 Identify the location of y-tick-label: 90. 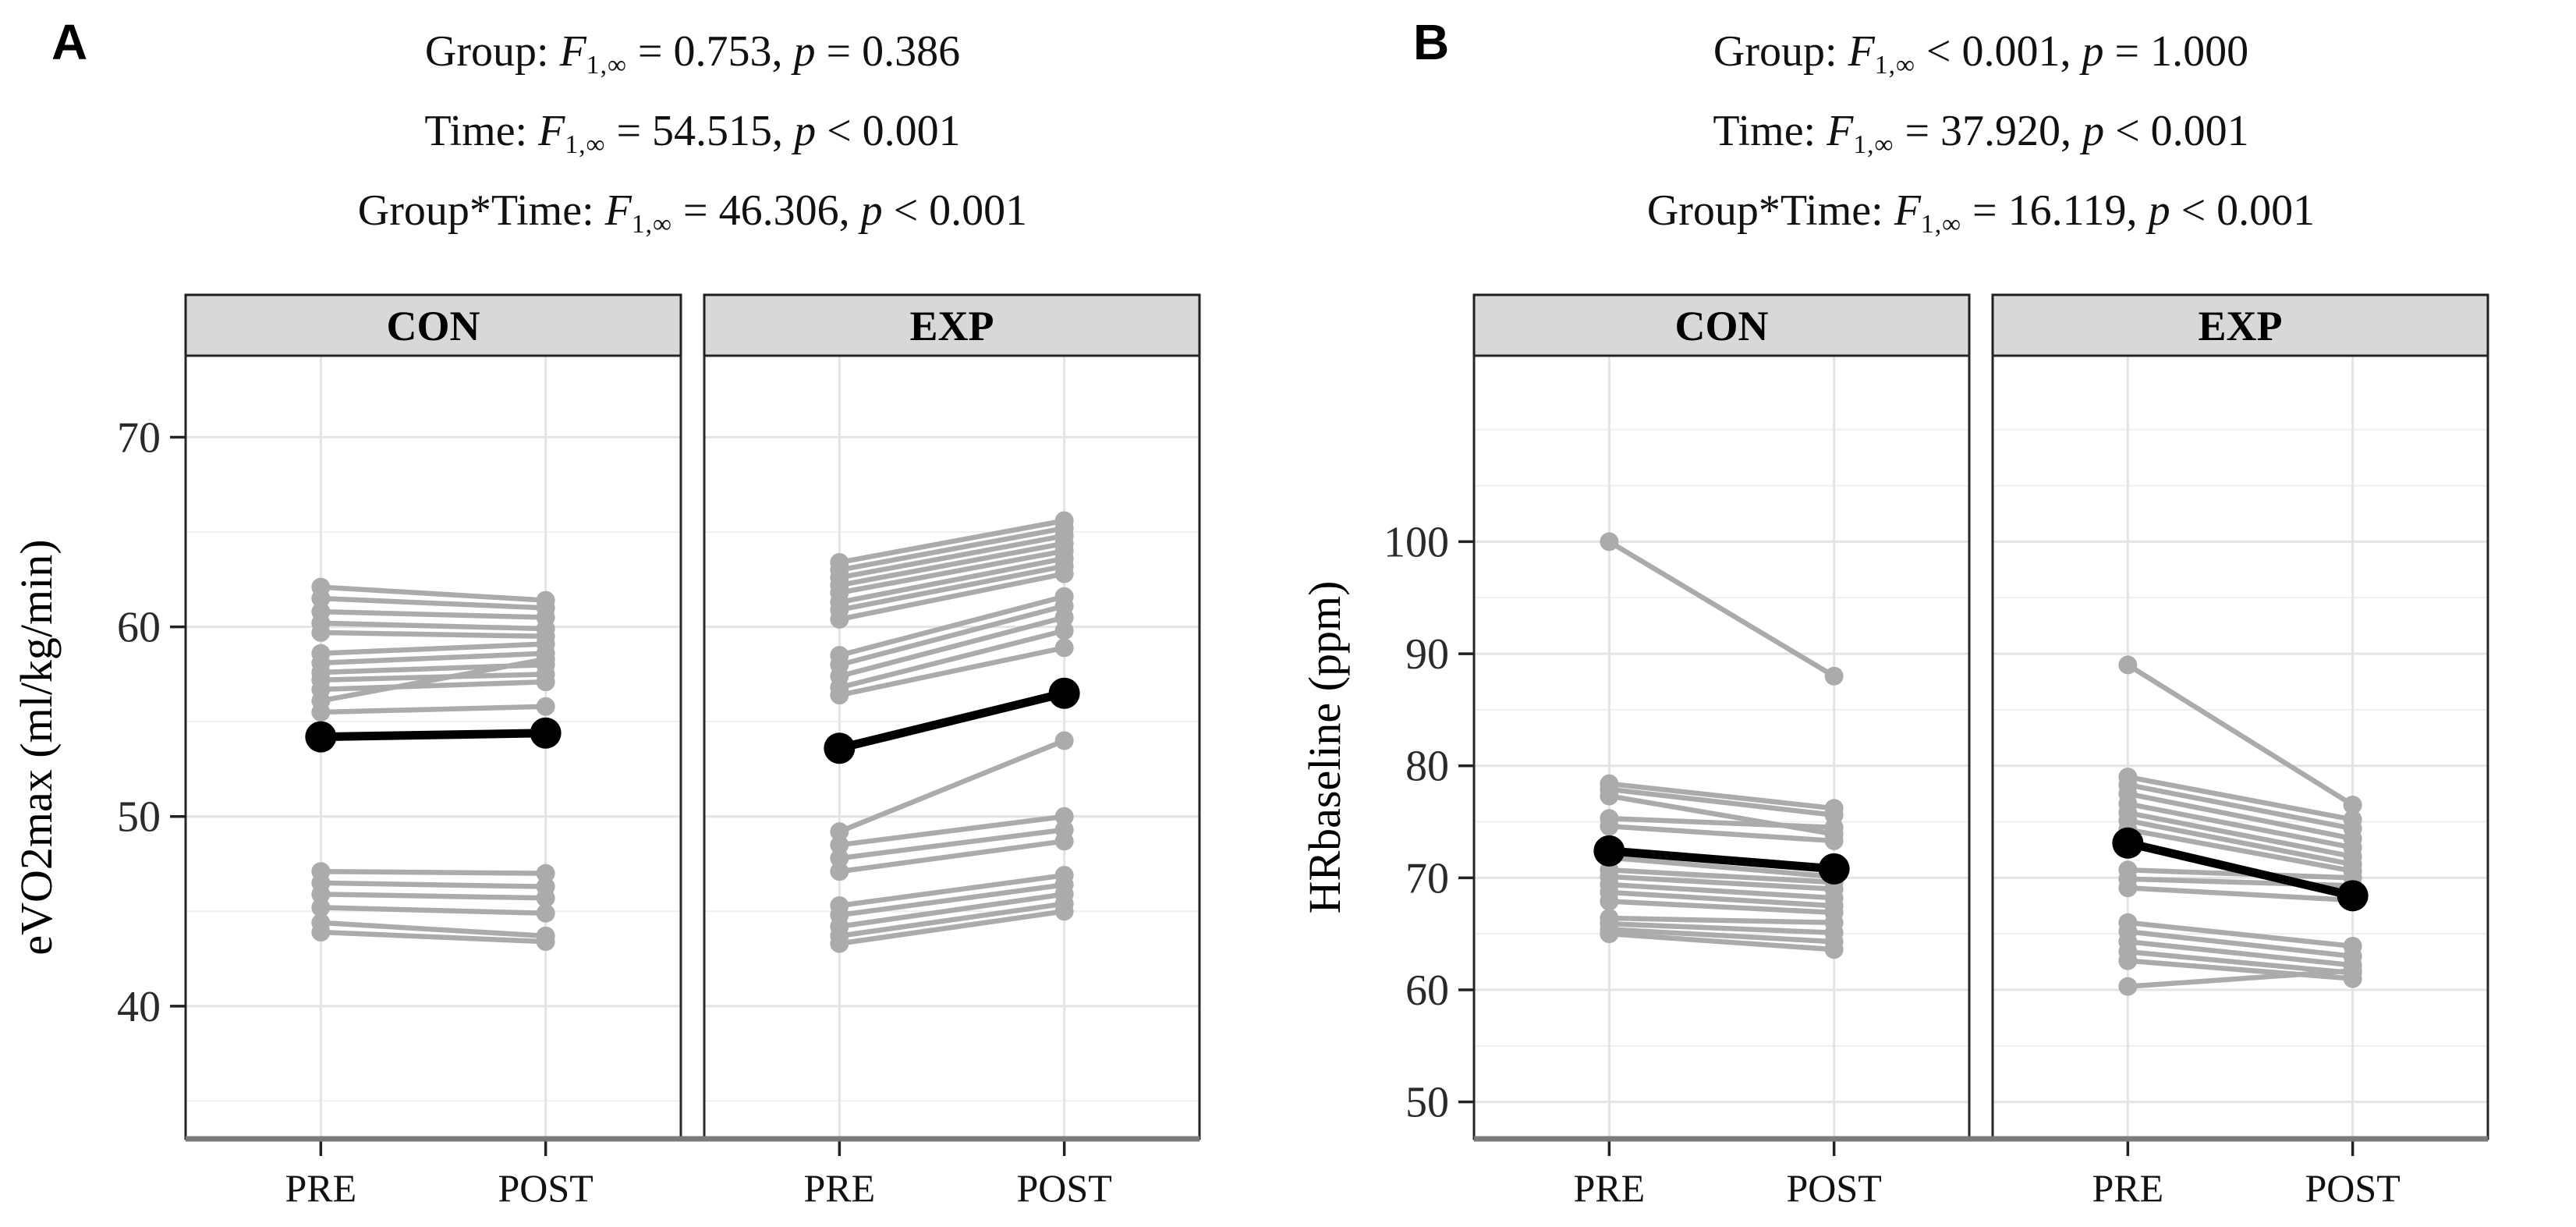
(1427, 654).